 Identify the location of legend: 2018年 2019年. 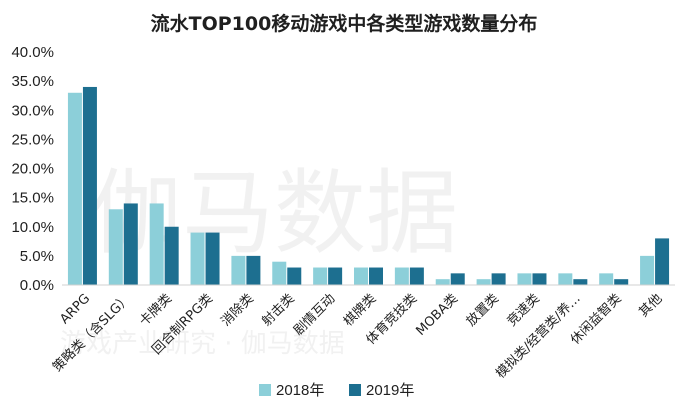
(336, 390).